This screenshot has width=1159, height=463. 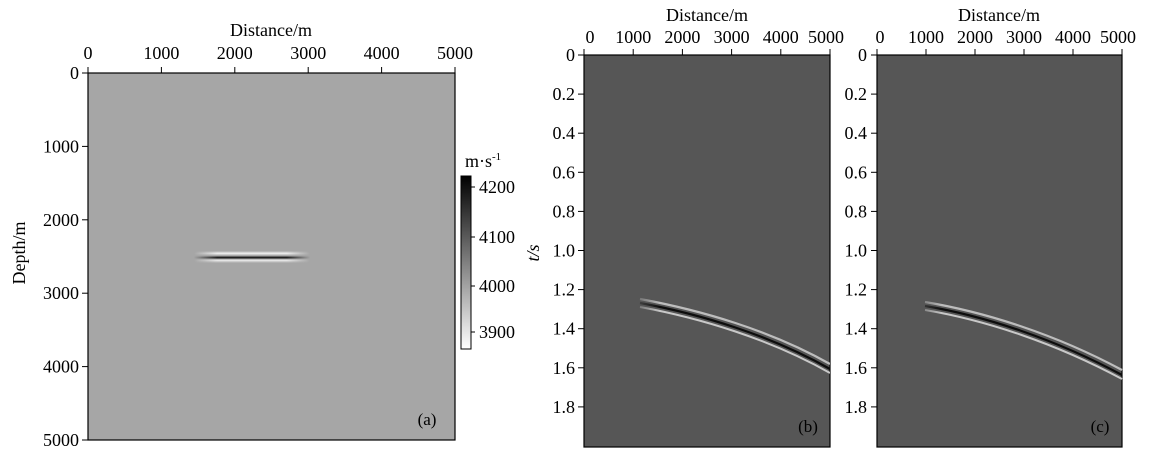 I want to click on panel-a-ytick: 0, so click(x=74, y=73).